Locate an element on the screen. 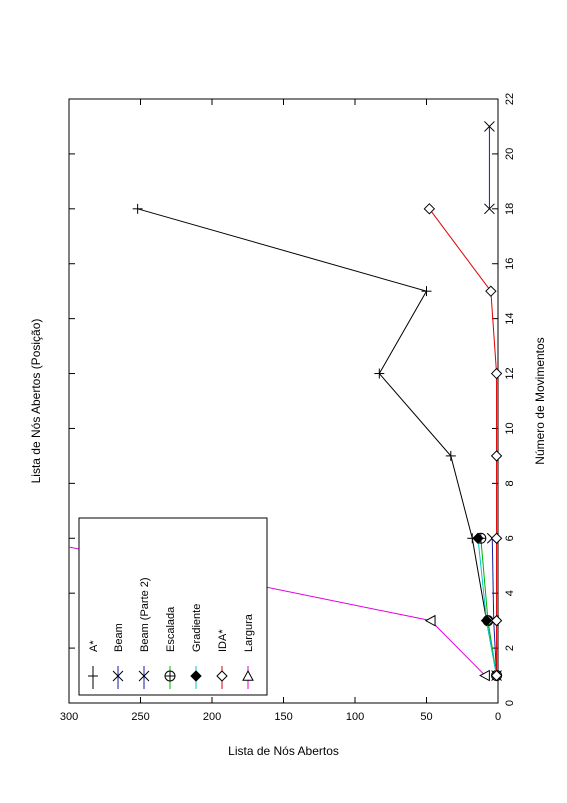 The width and height of the screenshot is (567, 803). y-tick-label: 0 is located at coordinates (498, 717).